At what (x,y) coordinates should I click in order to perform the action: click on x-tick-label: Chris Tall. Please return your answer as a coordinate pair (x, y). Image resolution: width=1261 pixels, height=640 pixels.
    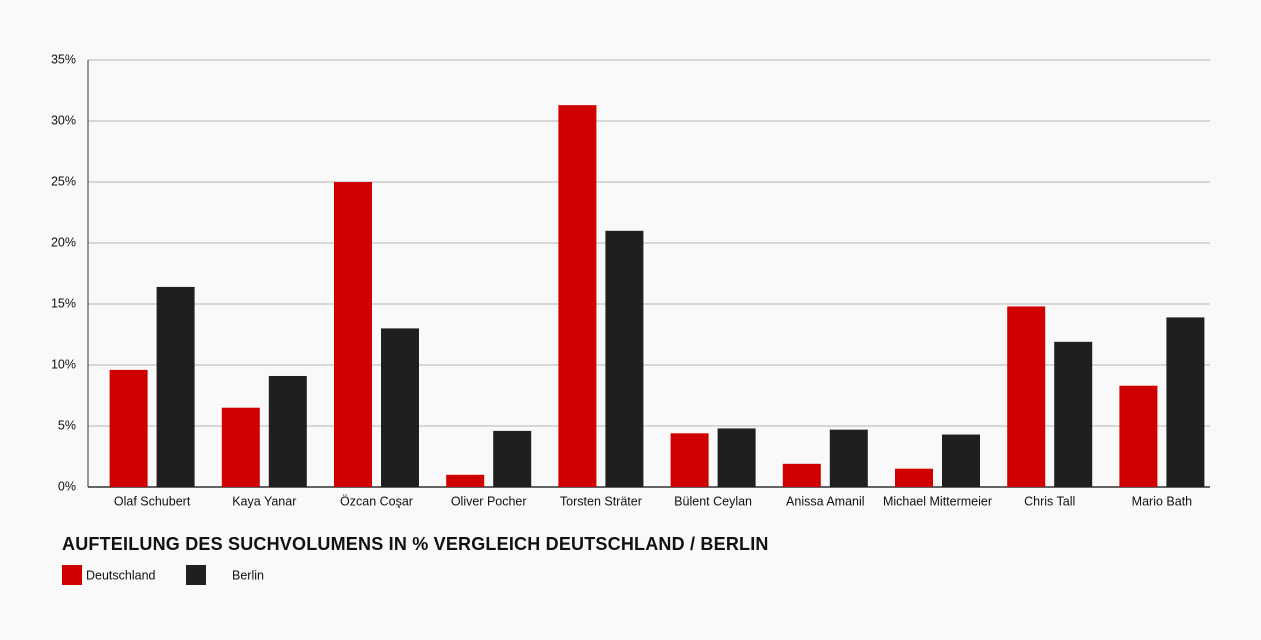
    Looking at the image, I should click on (1049, 501).